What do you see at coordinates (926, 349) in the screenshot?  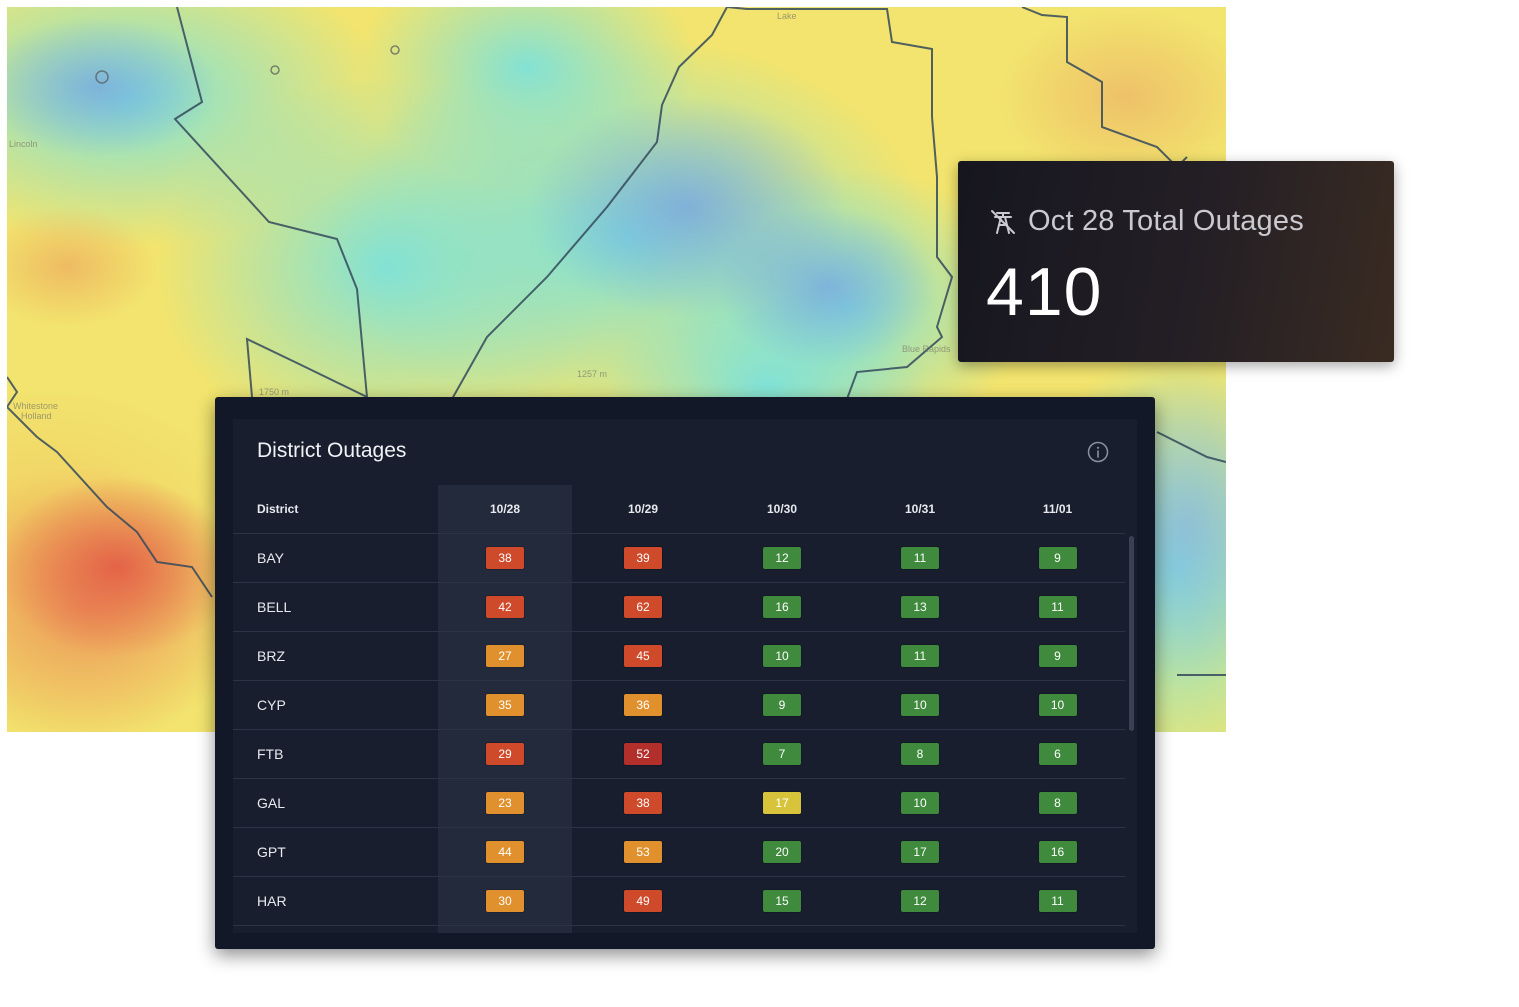 I see `map-label-blue-rapids: Blue Rapids` at bounding box center [926, 349].